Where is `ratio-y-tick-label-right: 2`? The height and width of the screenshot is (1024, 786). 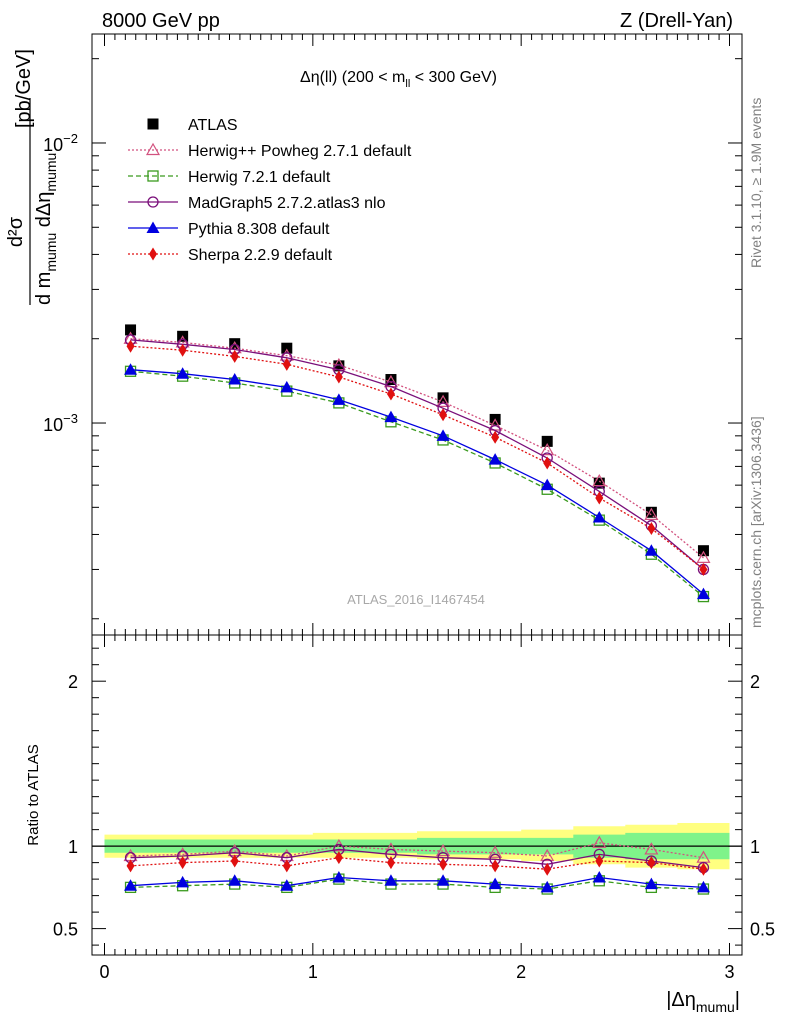 ratio-y-tick-label-right: 2 is located at coordinates (755, 682).